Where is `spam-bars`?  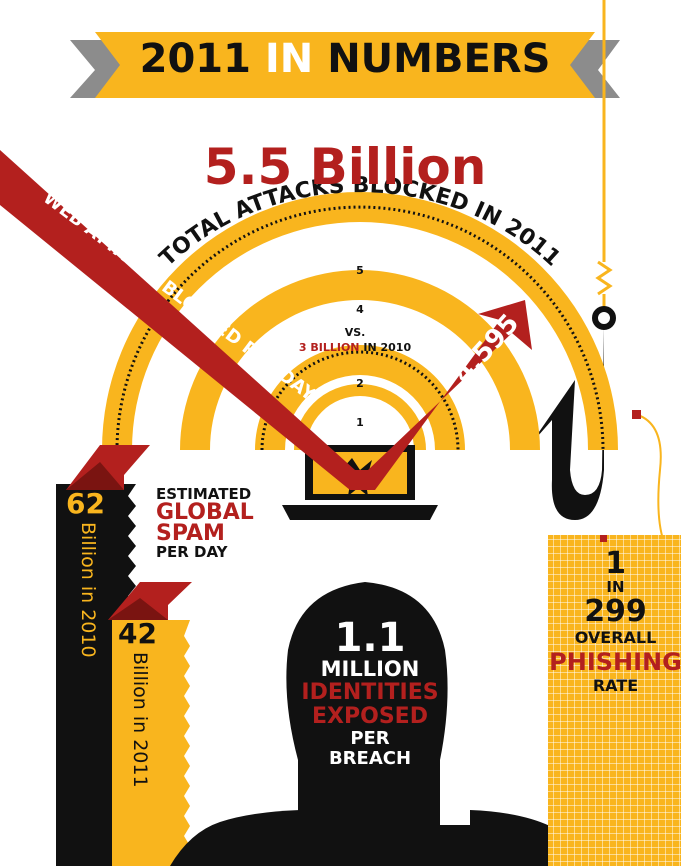 spam-bars is located at coordinates (124, 655).